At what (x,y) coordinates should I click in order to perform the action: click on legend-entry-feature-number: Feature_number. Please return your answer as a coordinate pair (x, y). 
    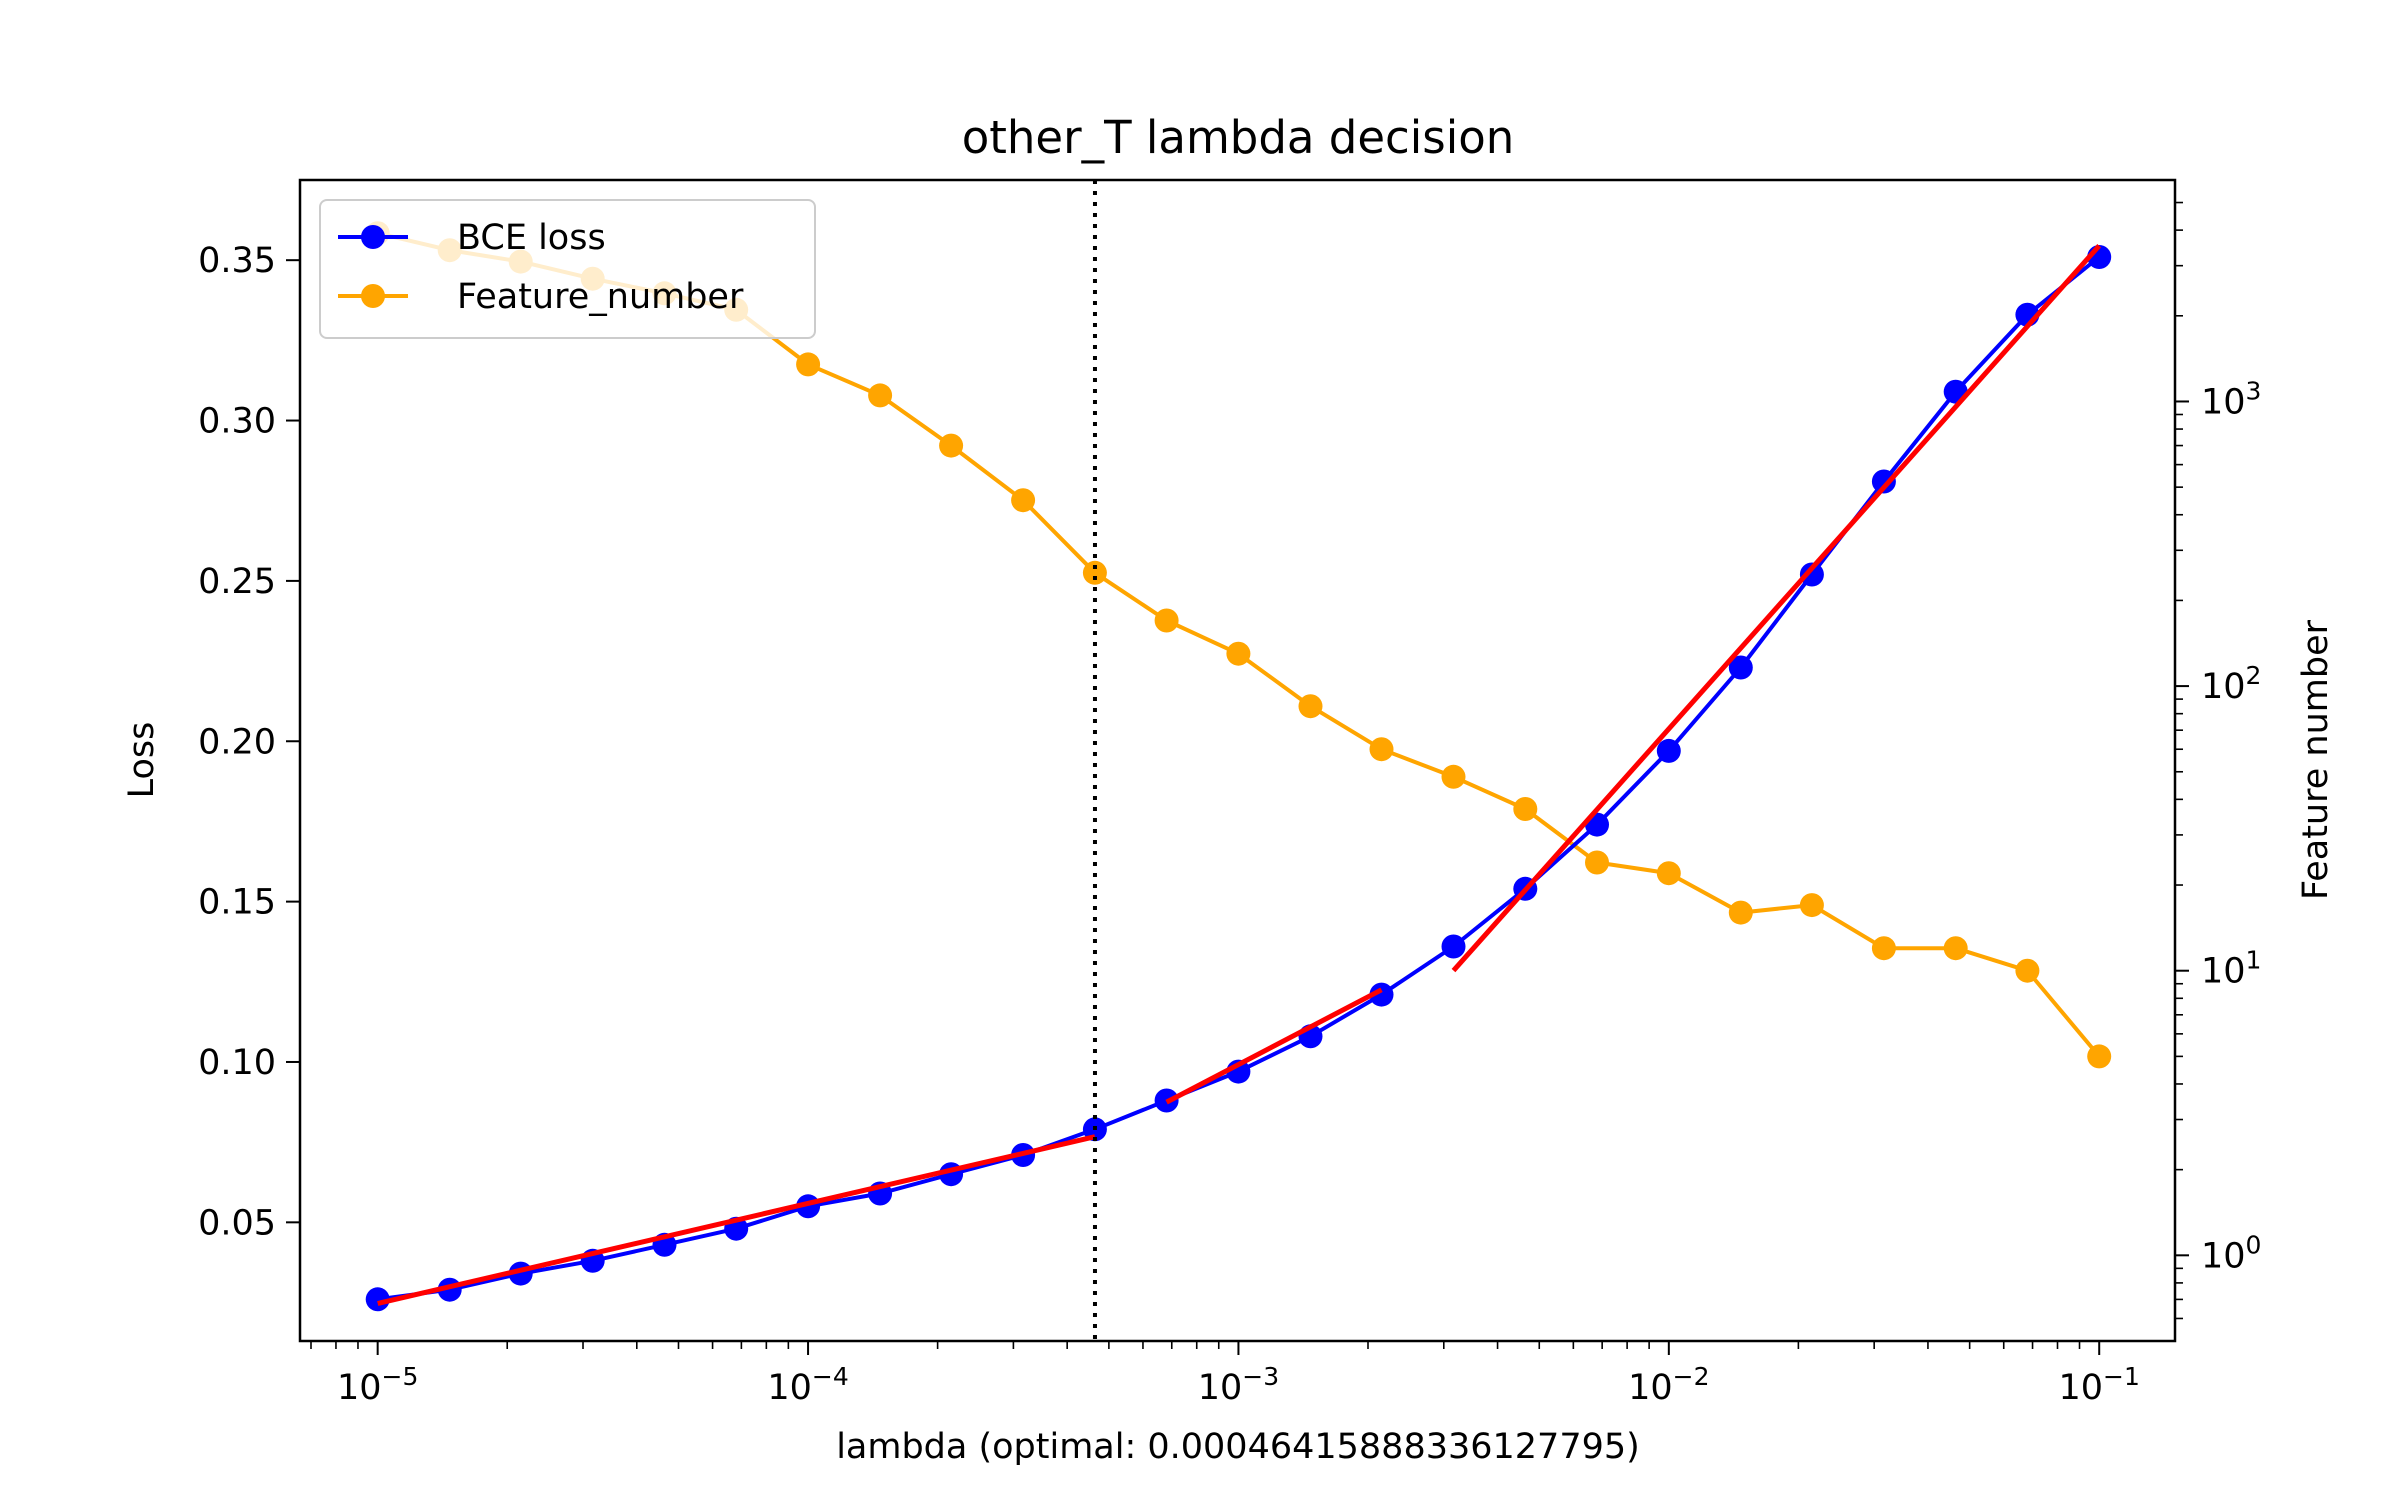
    Looking at the image, I should click on (541, 297).